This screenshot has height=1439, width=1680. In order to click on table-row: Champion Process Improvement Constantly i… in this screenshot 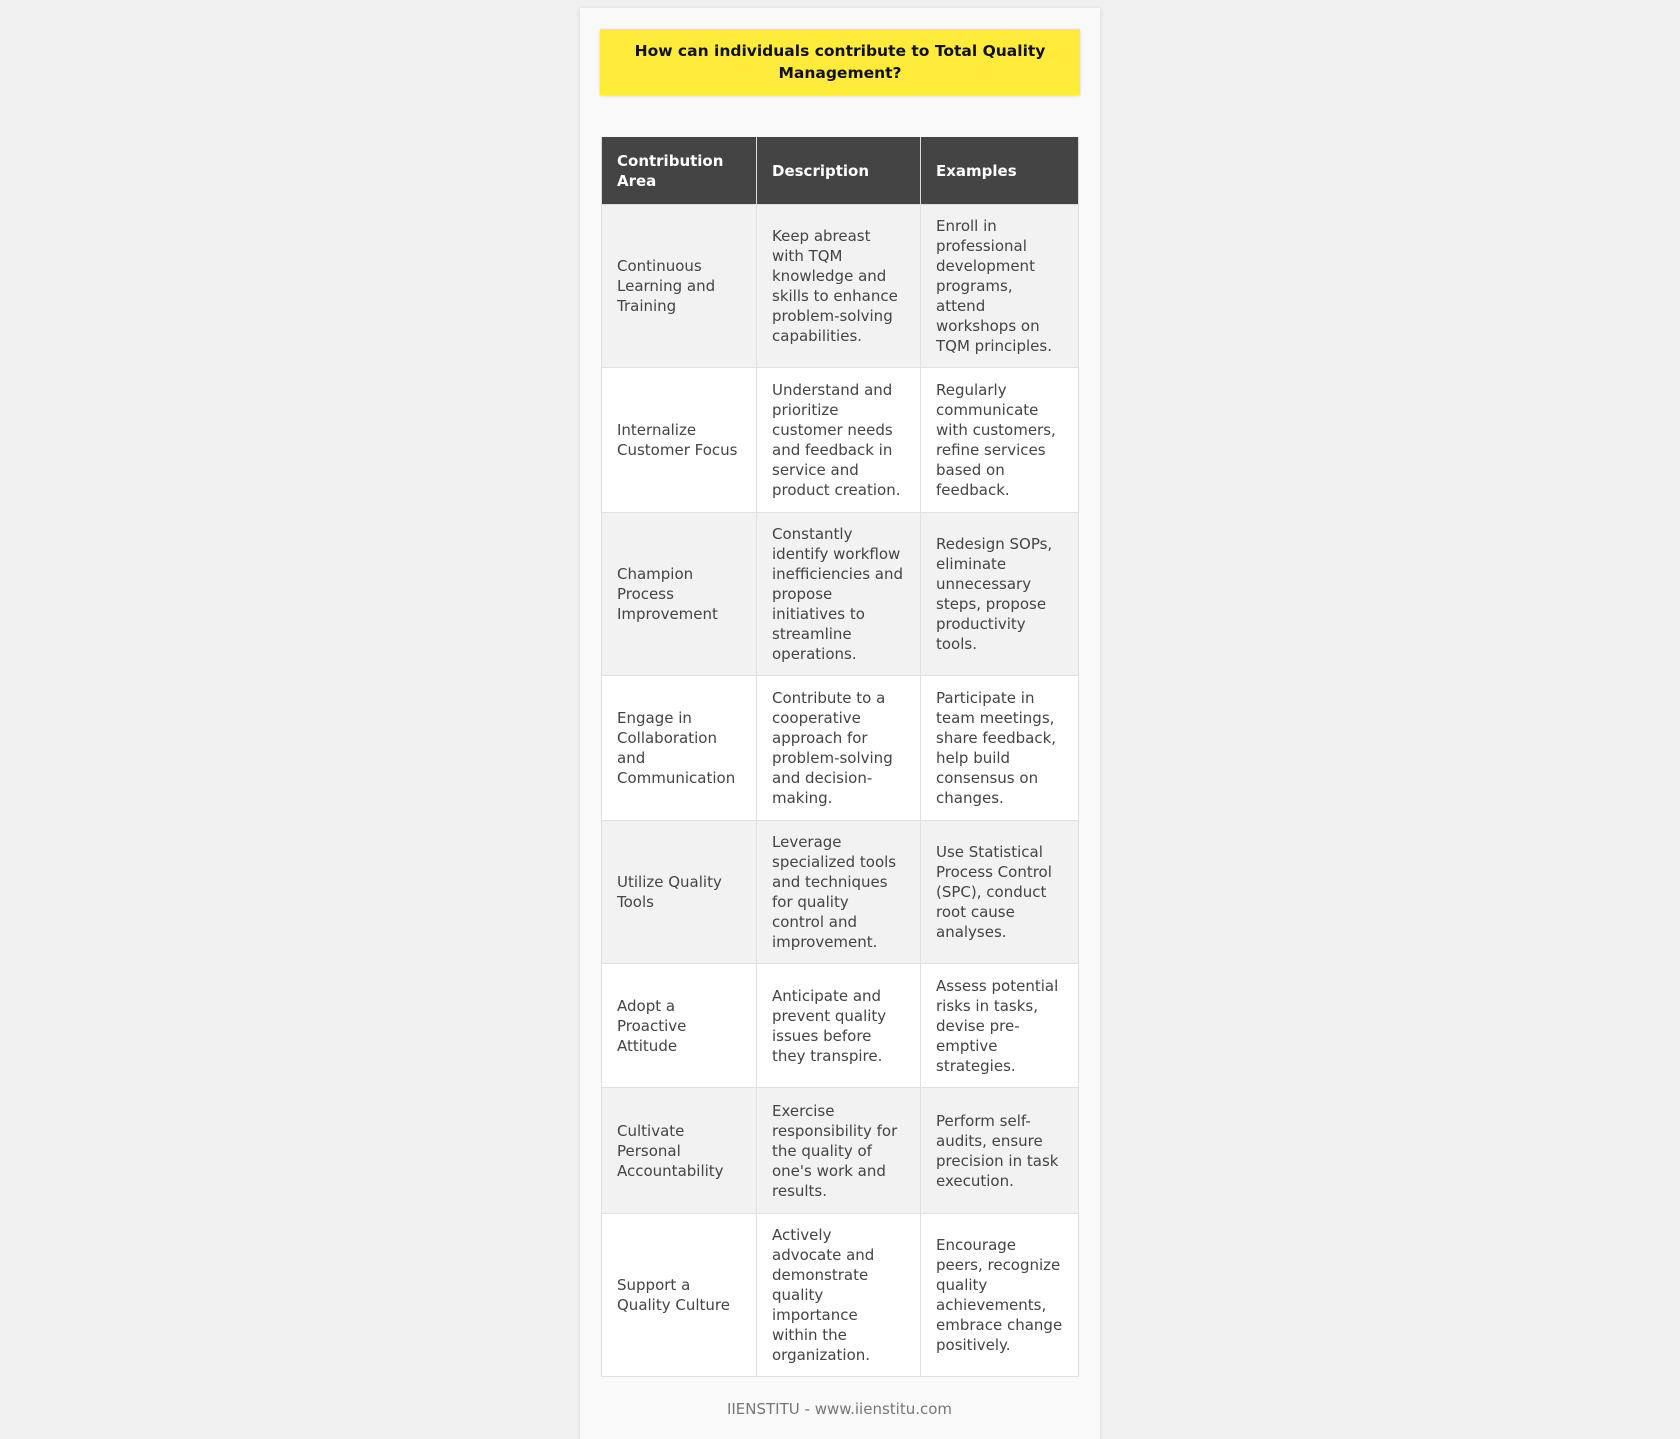, I will do `click(840, 594)`.